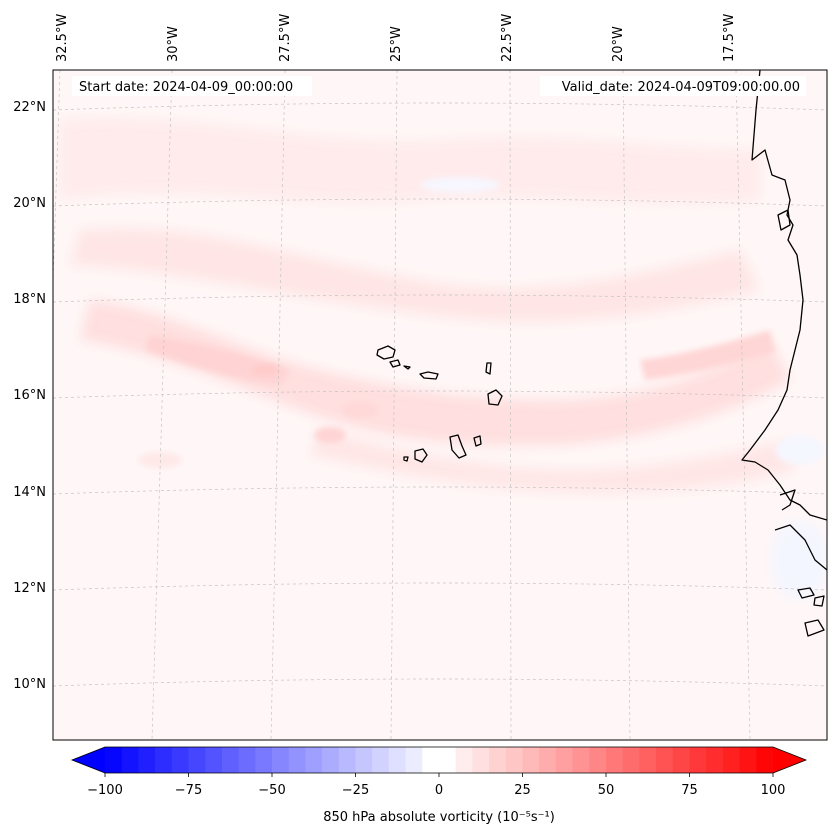 The width and height of the screenshot is (837, 839). I want to click on vorticity-band-north, so click(415, 275).